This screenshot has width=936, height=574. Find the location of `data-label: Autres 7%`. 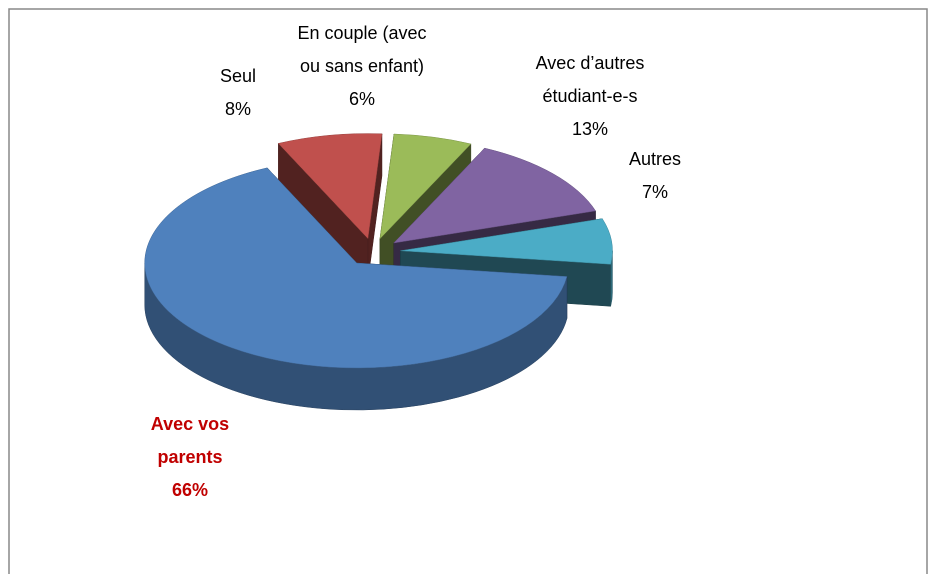

data-label: Autres 7% is located at coordinates (655, 176).